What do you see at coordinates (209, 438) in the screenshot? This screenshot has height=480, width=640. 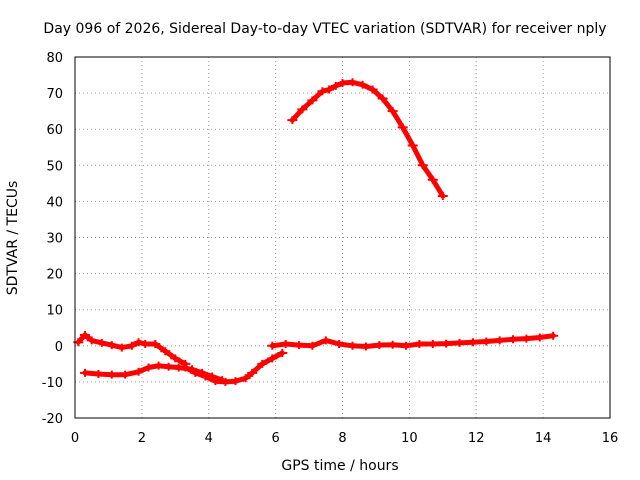 I see `x-tick-label: 4` at bounding box center [209, 438].